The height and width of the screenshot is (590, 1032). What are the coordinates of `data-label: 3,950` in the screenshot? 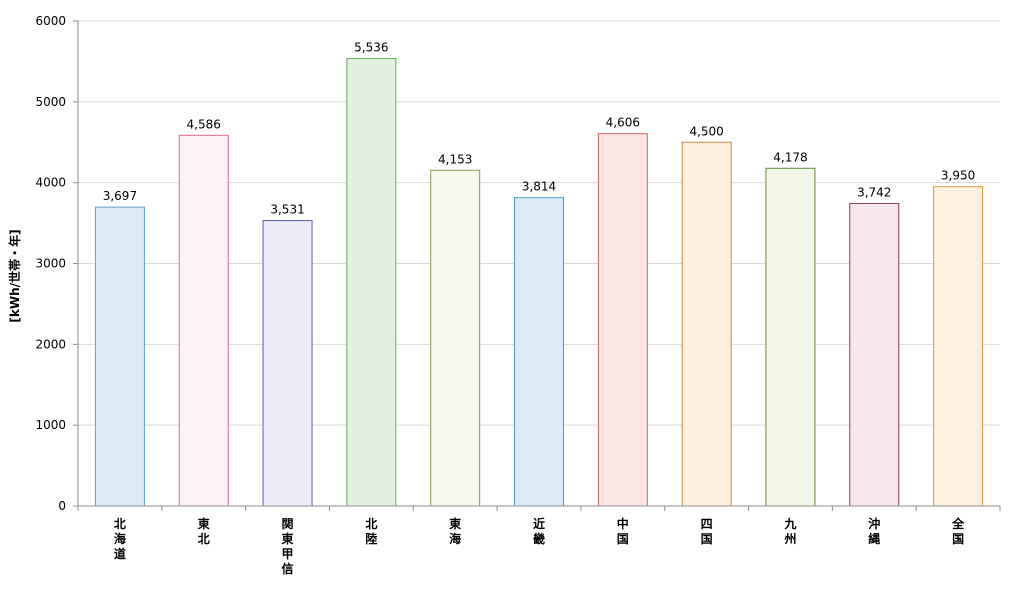 It's located at (958, 176).